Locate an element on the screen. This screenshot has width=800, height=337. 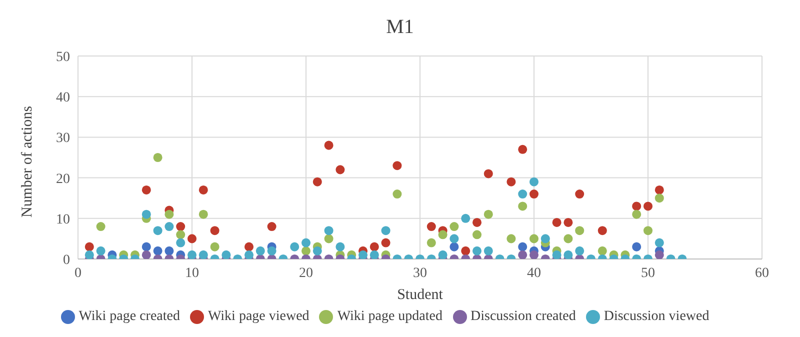
legend-label: Discussion created is located at coordinates (523, 316).